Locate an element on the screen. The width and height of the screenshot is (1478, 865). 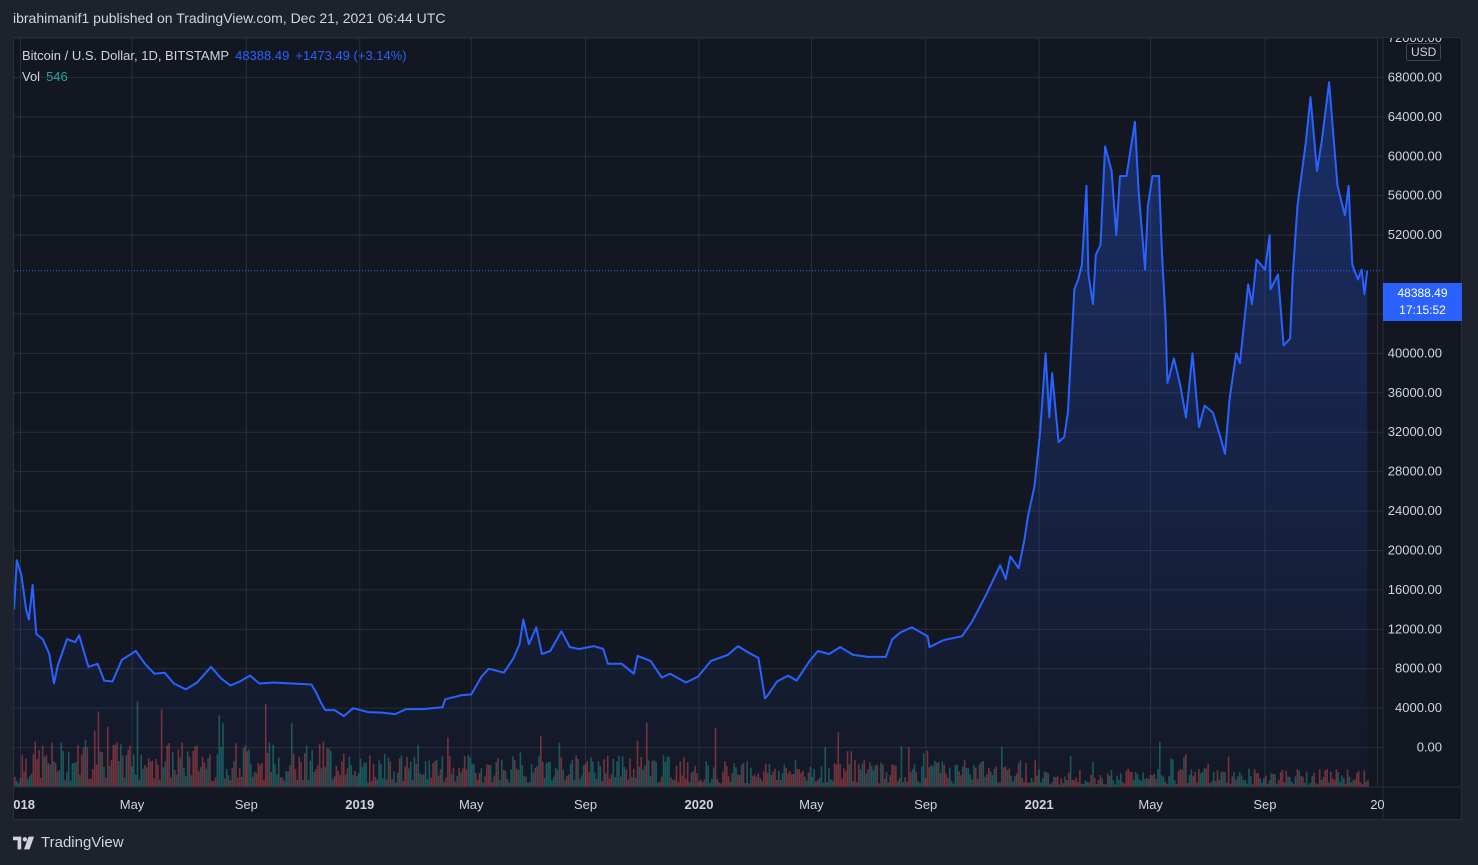
y-tick-label: 4000.00 is located at coordinates (1418, 707).